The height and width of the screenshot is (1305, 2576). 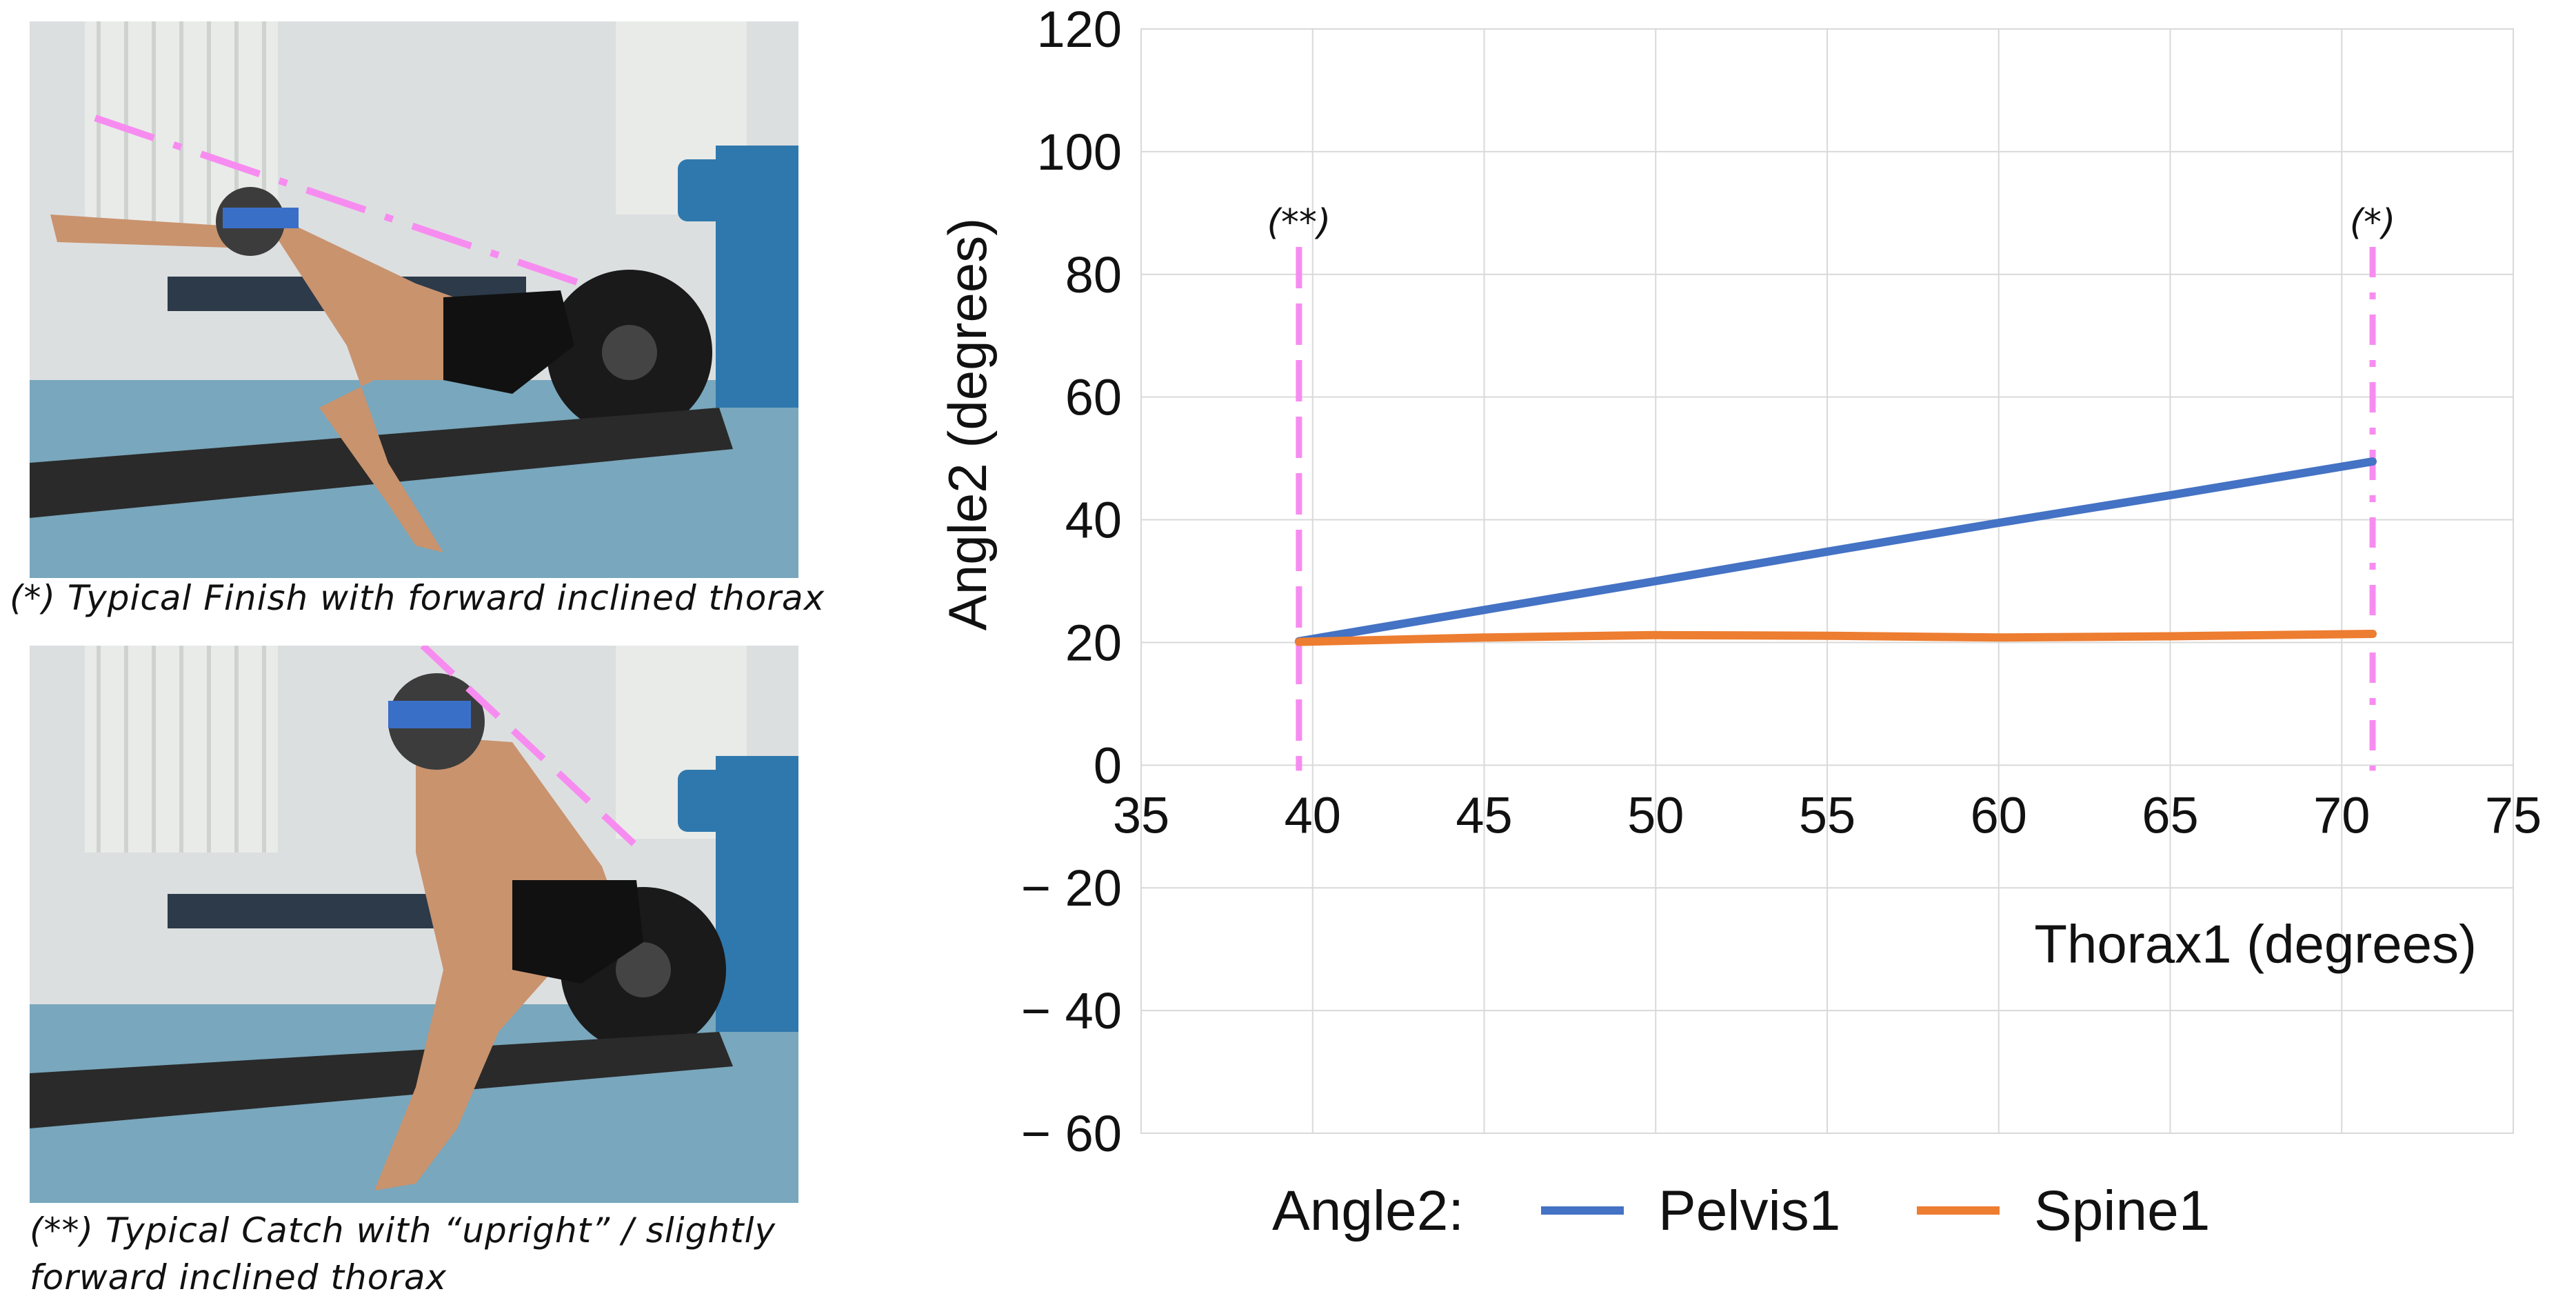 What do you see at coordinates (2373, 223) in the screenshot?
I see `marker-label-1: (*)` at bounding box center [2373, 223].